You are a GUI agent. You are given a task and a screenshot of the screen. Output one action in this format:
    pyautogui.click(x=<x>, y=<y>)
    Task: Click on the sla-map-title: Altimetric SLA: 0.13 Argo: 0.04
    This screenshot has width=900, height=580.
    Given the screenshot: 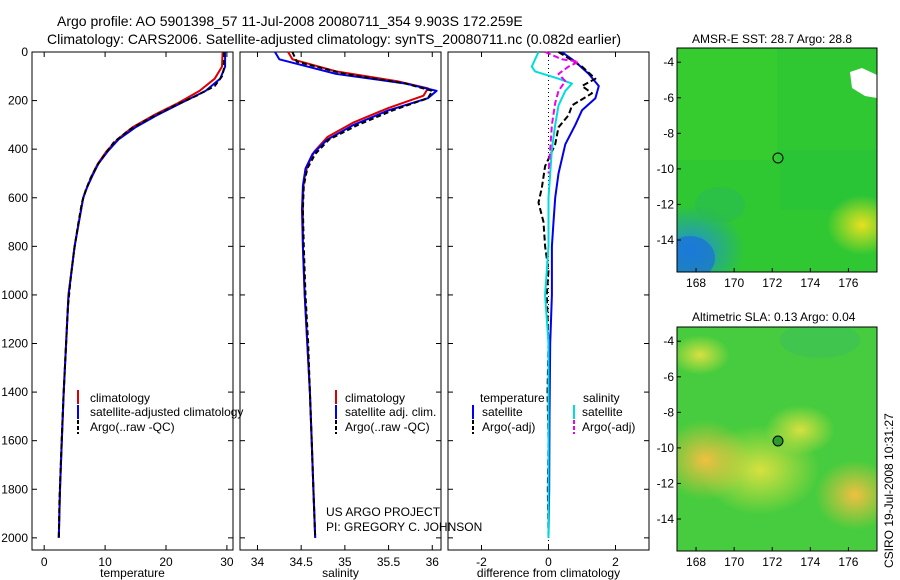 What is the action you would take?
    pyautogui.click(x=774, y=317)
    